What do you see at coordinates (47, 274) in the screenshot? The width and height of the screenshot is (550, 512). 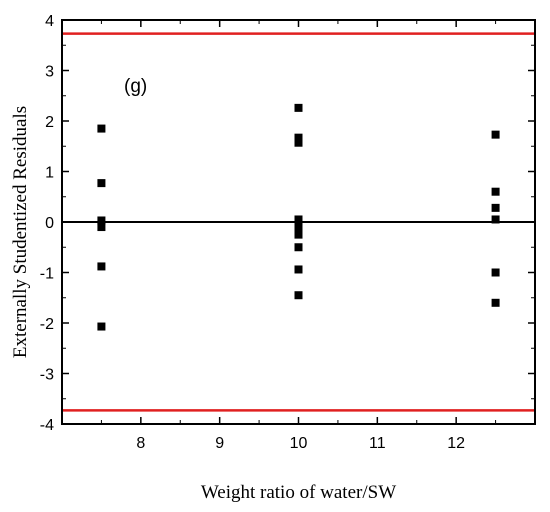 I see `y-tick-label: -1` at bounding box center [47, 274].